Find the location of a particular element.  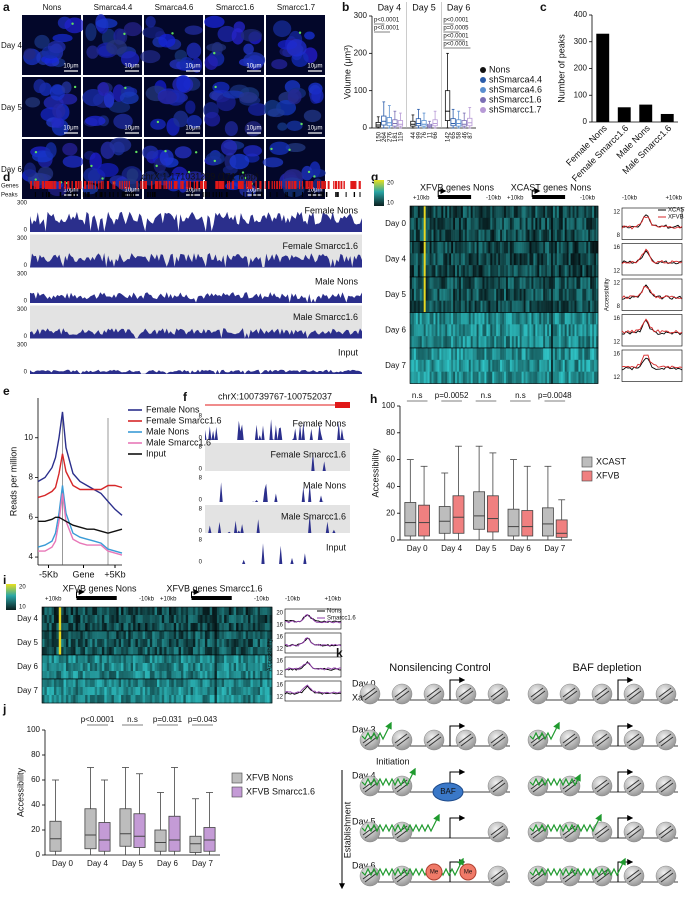

group-label: Day 6 is located at coordinates (167, 863).